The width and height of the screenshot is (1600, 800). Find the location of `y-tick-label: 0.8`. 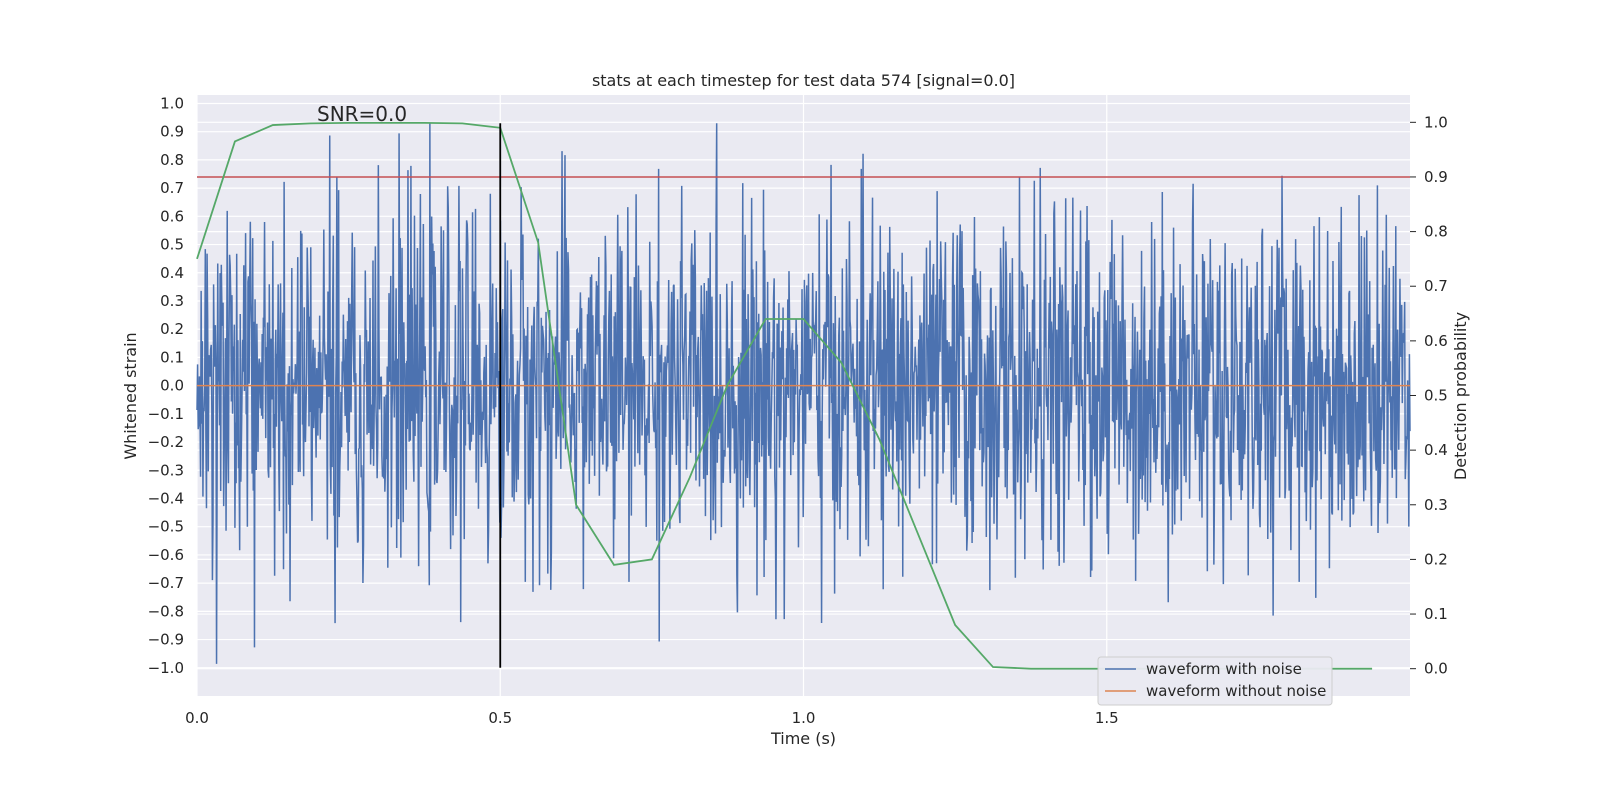

y-tick-label: 0.8 is located at coordinates (172, 160).